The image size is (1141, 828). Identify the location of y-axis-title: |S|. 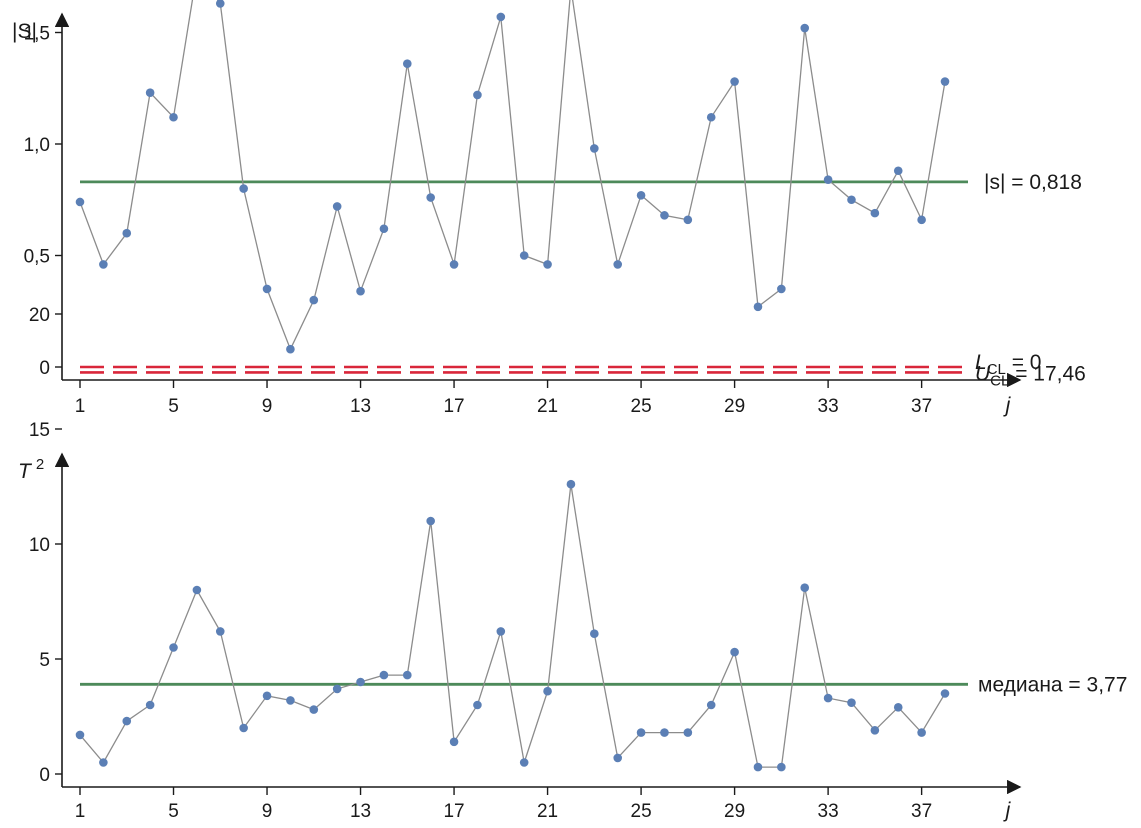
(24, 31).